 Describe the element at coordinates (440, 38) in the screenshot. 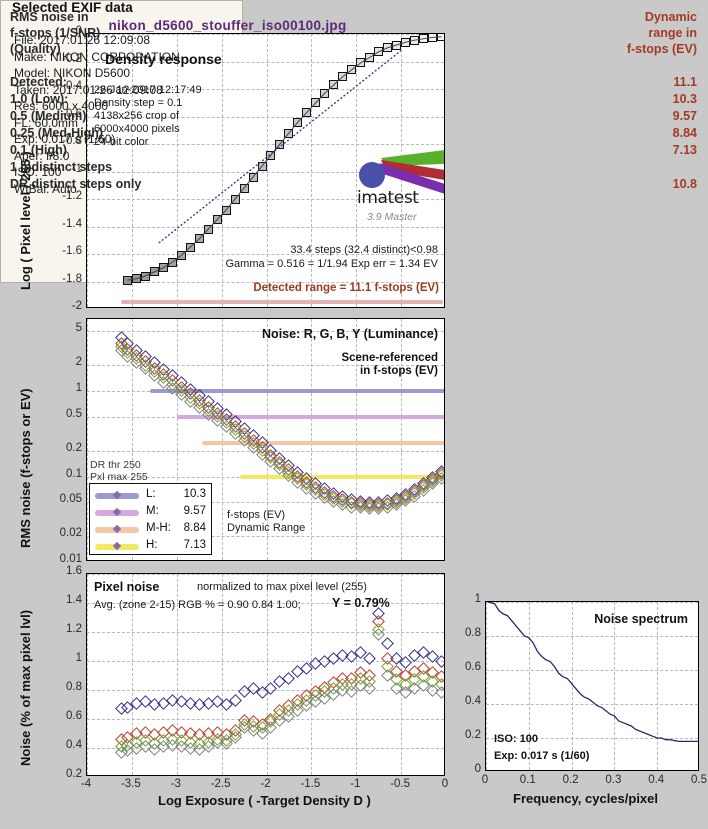

I see `density-marker` at that location.